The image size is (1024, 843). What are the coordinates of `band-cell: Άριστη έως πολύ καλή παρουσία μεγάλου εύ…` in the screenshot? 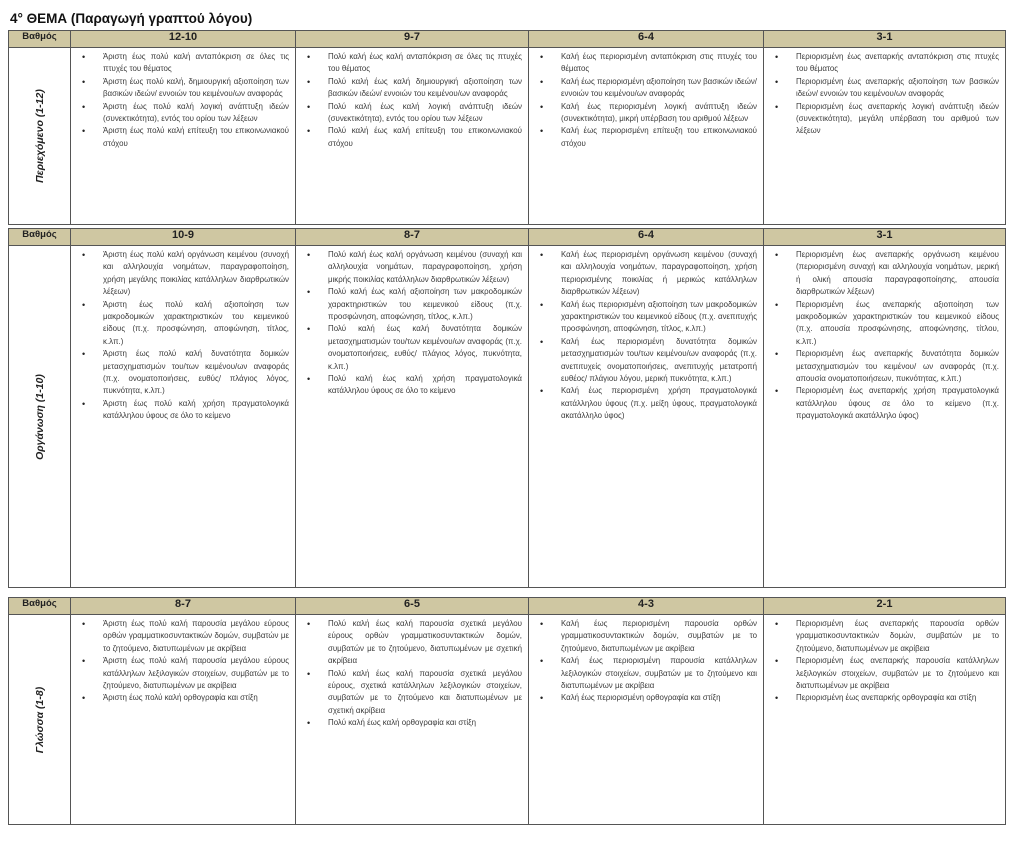 It's located at (183, 719).